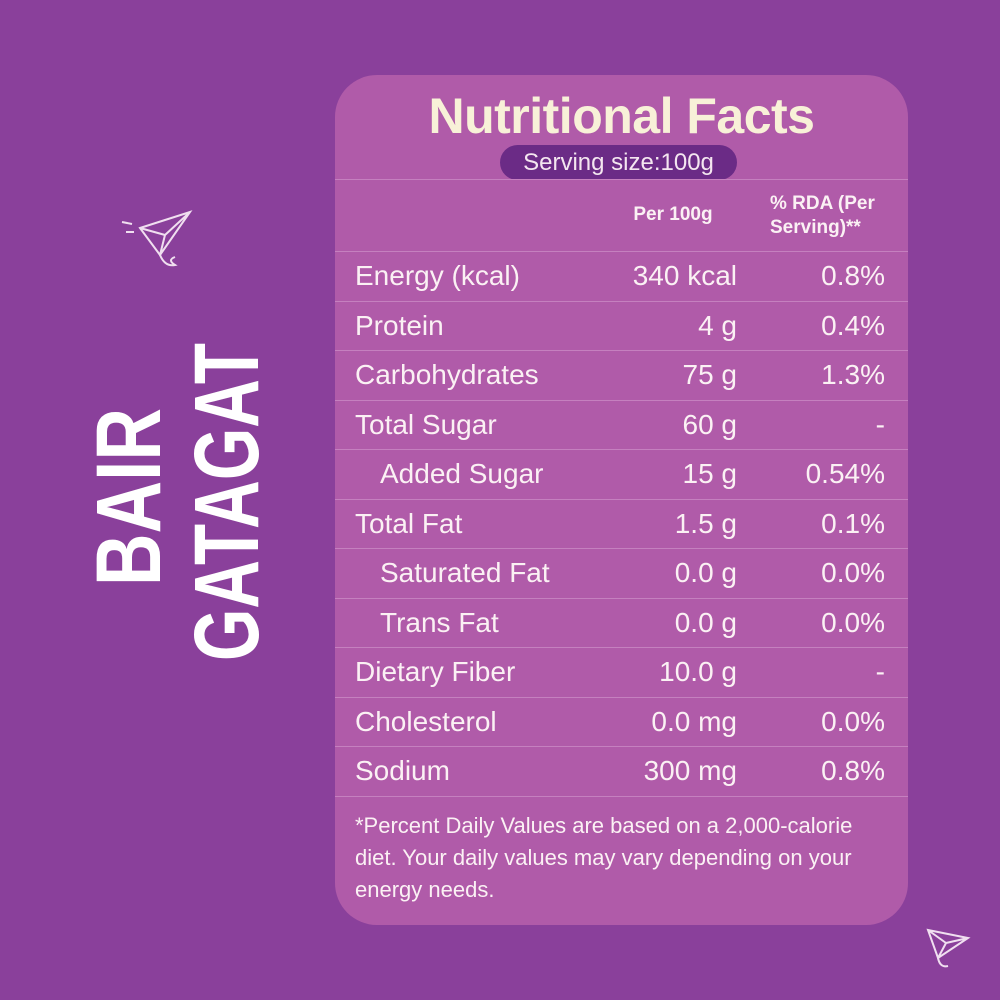 This screenshot has height=1000, width=1000. What do you see at coordinates (621, 116) in the screenshot?
I see `title: Nutritional Facts` at bounding box center [621, 116].